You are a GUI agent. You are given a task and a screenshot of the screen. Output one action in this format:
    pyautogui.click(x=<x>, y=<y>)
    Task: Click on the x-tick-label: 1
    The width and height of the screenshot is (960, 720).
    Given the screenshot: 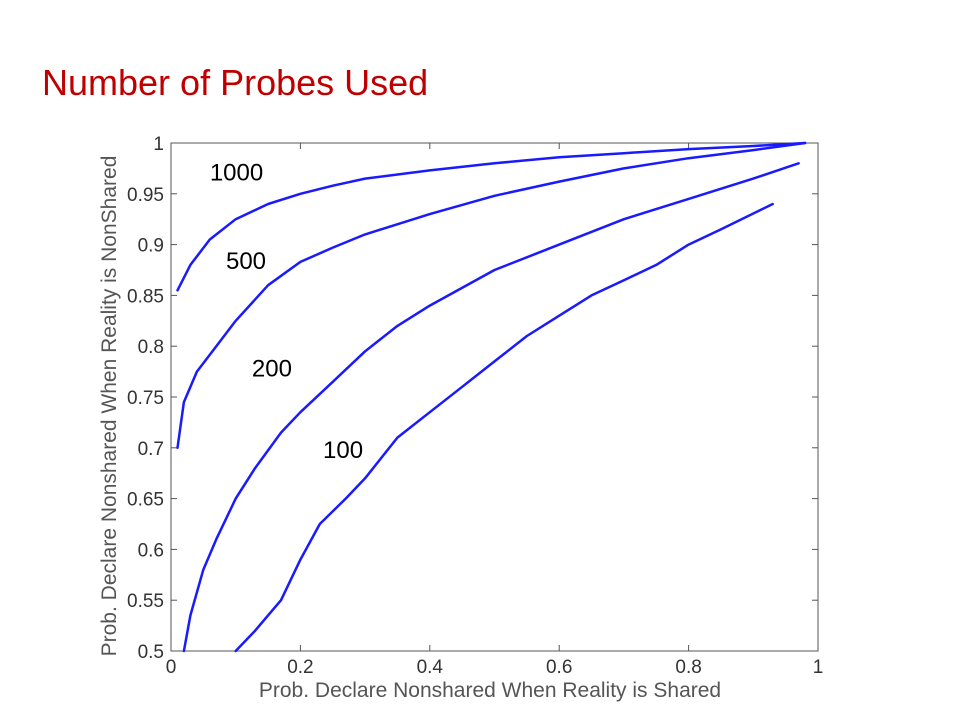 What is the action you would take?
    pyautogui.click(x=818, y=667)
    